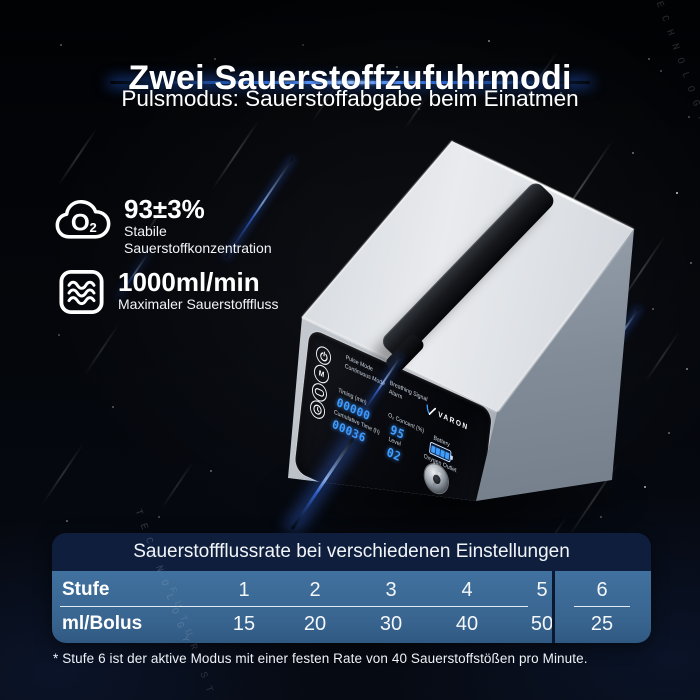  What do you see at coordinates (321, 374) in the screenshot?
I see `mode-m-label: M` at bounding box center [321, 374].